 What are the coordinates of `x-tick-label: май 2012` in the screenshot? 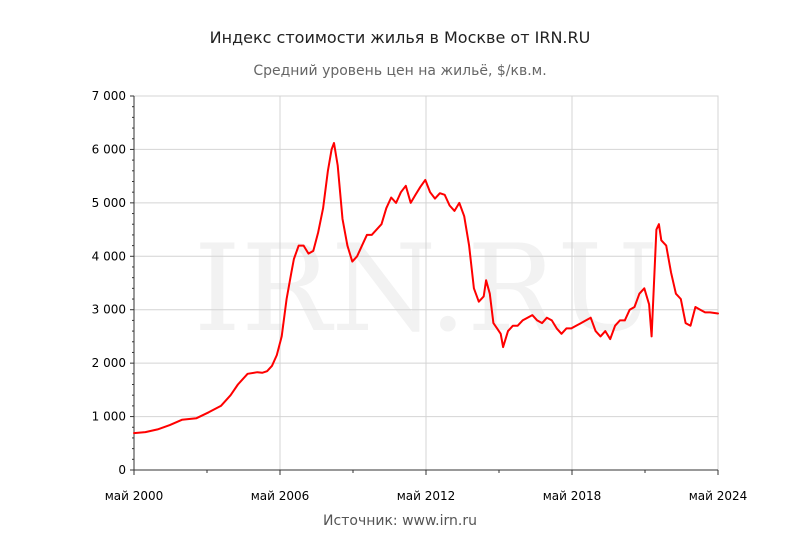 It's located at (426, 496).